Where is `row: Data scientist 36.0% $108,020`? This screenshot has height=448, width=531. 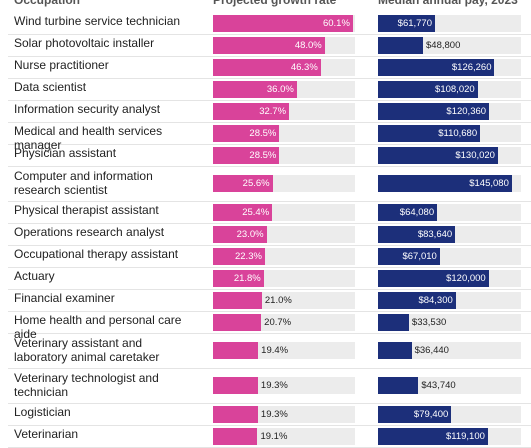
row: Data scientist 36.0% $108,020 is located at coordinates (269, 89).